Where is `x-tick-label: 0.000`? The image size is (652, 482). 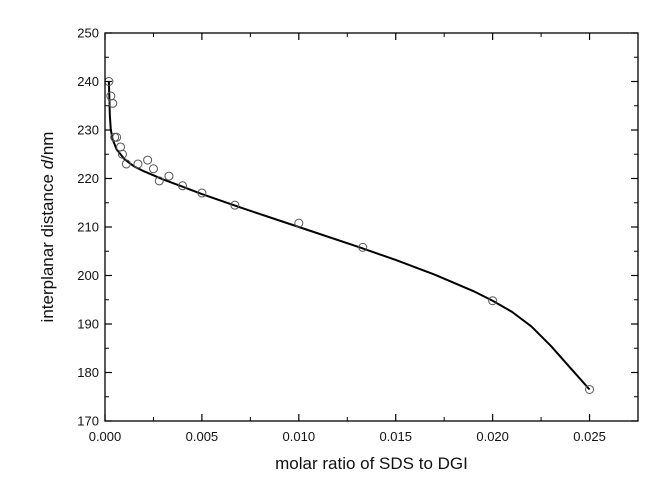 x-tick-label: 0.000 is located at coordinates (105, 436).